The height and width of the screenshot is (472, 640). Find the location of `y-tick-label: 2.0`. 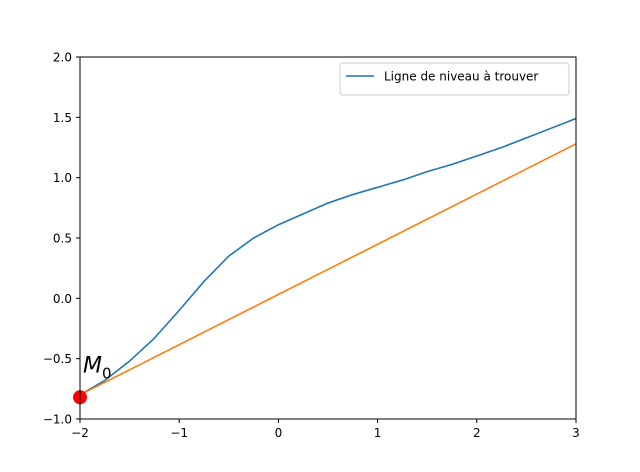

y-tick-label: 2.0 is located at coordinates (62, 58).